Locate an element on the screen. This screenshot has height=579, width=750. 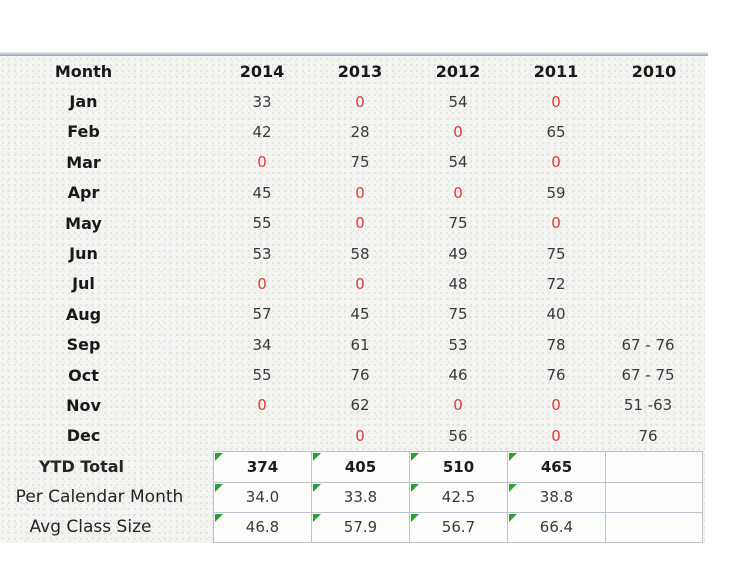
cell-jun-2012: 49 is located at coordinates (458, 253).